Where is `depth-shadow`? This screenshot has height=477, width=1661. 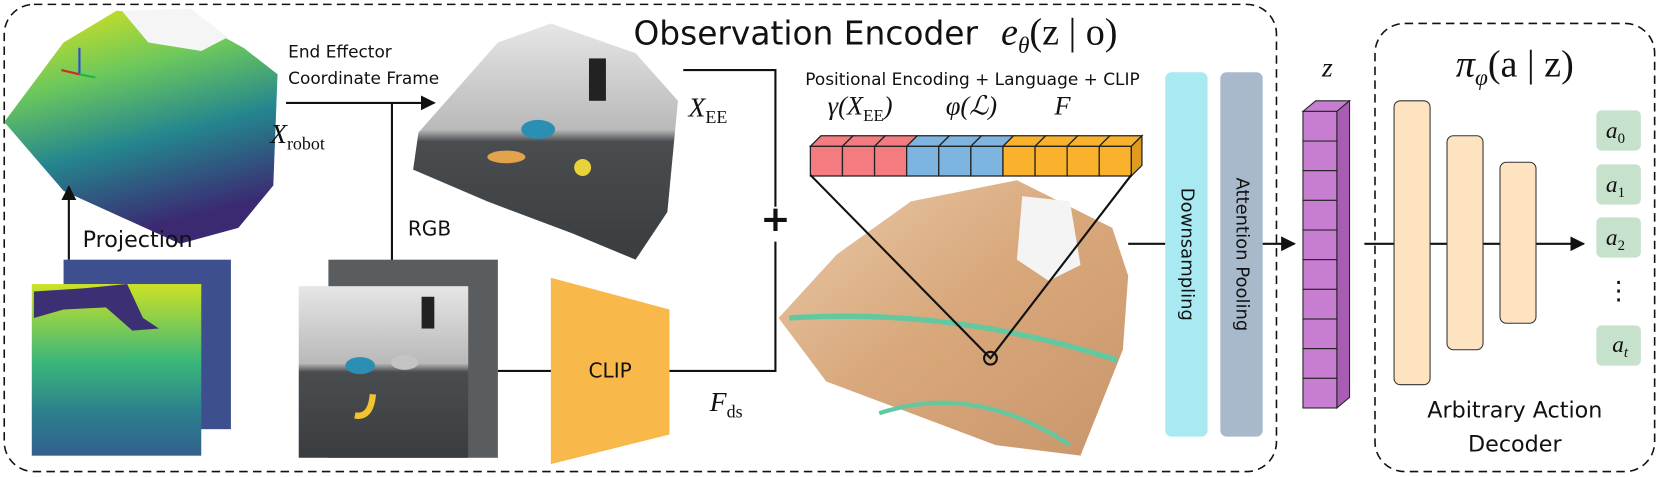 depth-shadow is located at coordinates (96, 307).